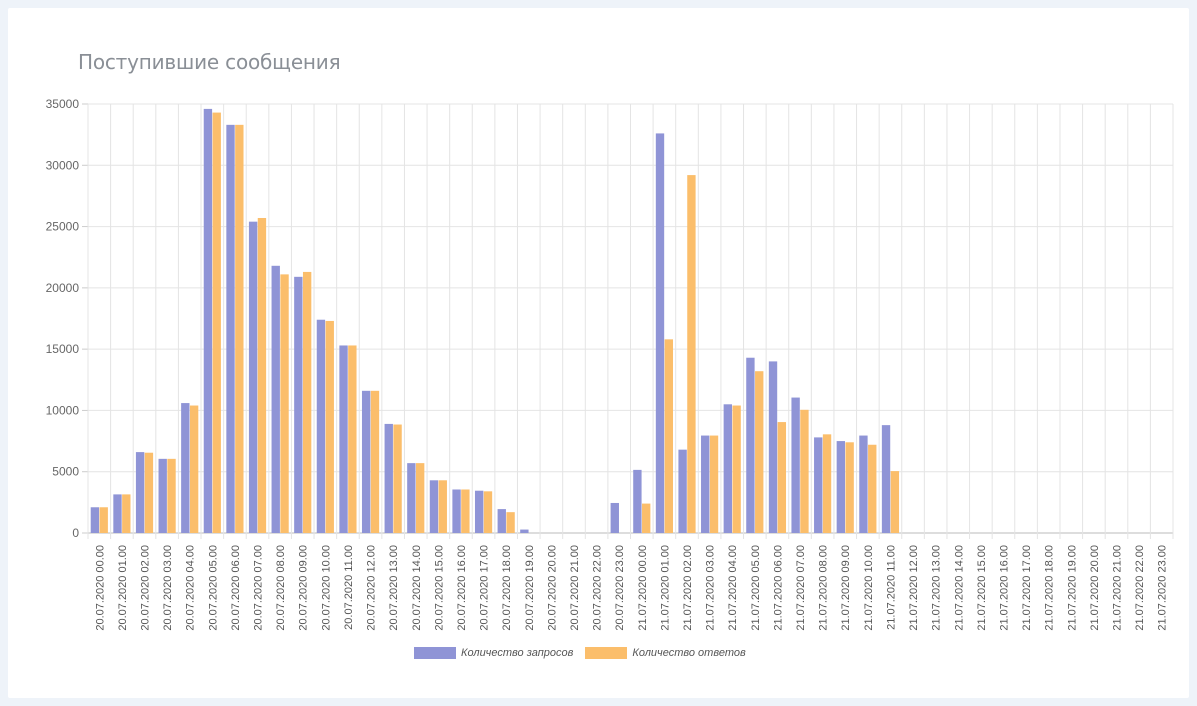 The height and width of the screenshot is (706, 1197). What do you see at coordinates (209, 62) in the screenshot?
I see `chart-title: Поступившие сообщения` at bounding box center [209, 62].